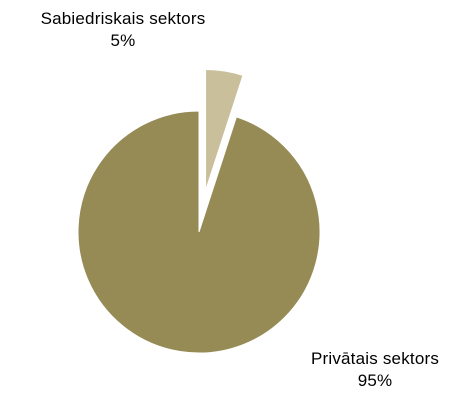 Image resolution: width=468 pixels, height=396 pixels. Describe the element at coordinates (123, 40) in the screenshot. I see `slice-percent-sabiedriskais-sektors: 5%` at that location.